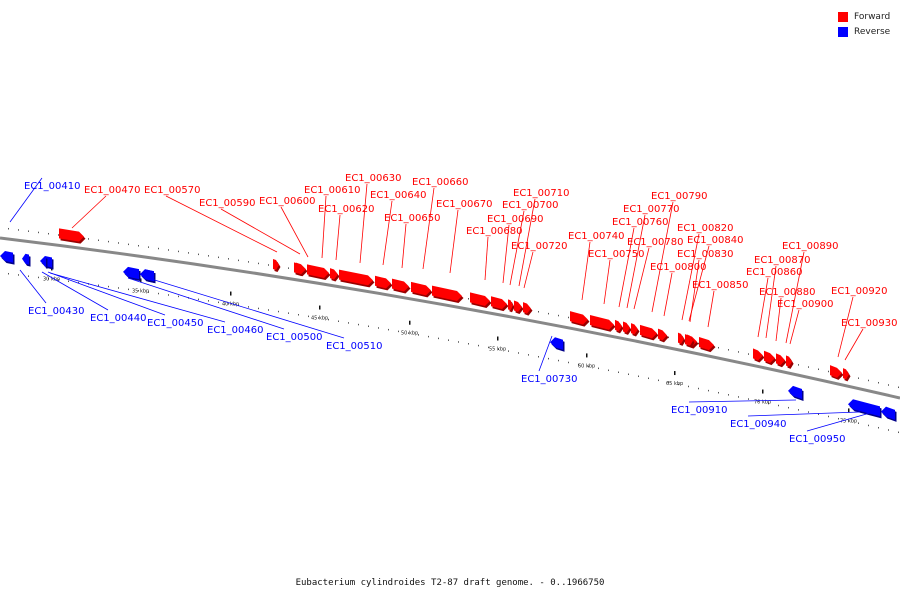 Image resolution: width=900 pixels, height=600 pixels. What do you see at coordinates (843, 16) in the screenshot?
I see `forward-swatch` at bounding box center [843, 16].